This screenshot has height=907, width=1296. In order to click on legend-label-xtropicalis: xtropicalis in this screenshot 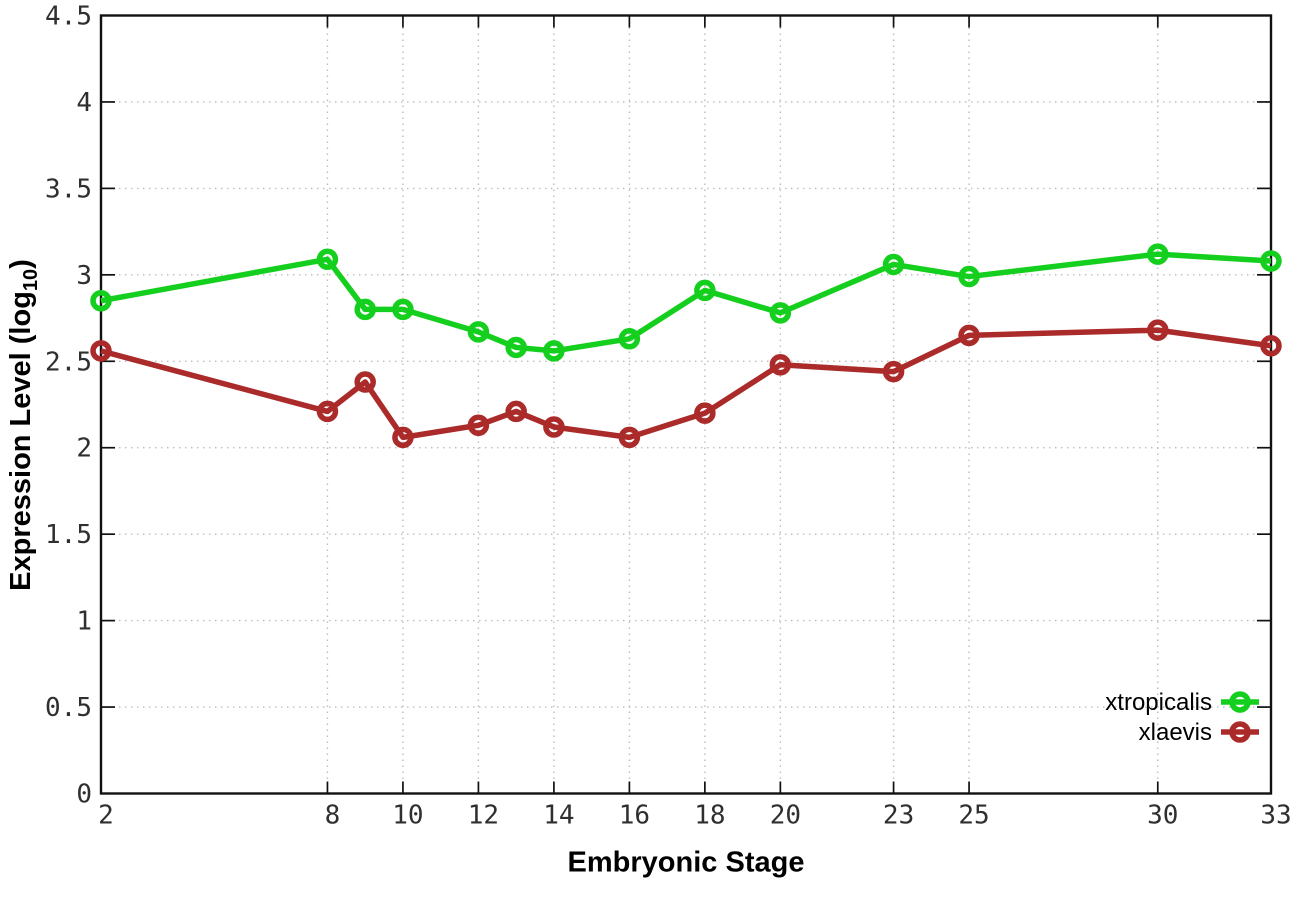, I will do `click(1158, 702)`.